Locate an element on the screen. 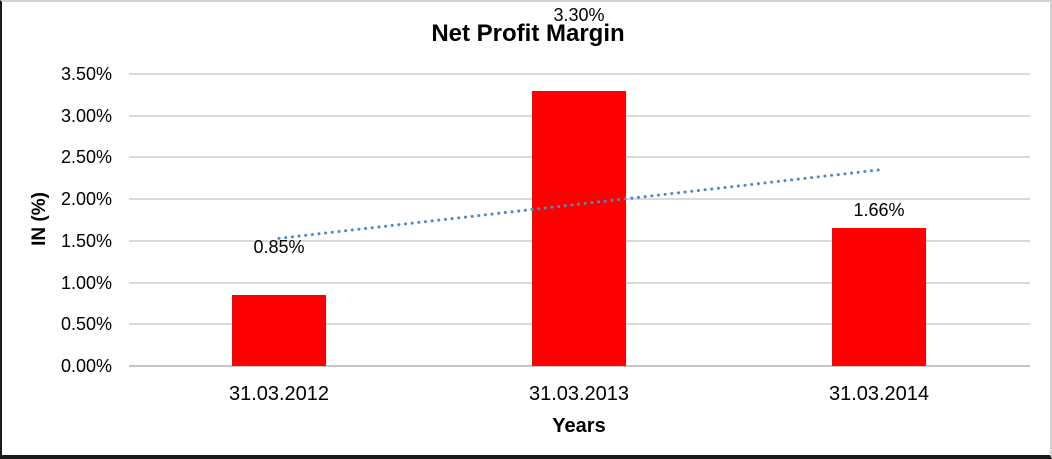 Image resolution: width=1052 pixels, height=459 pixels. y-axis-tick-label: 3.50% is located at coordinates (86, 74).